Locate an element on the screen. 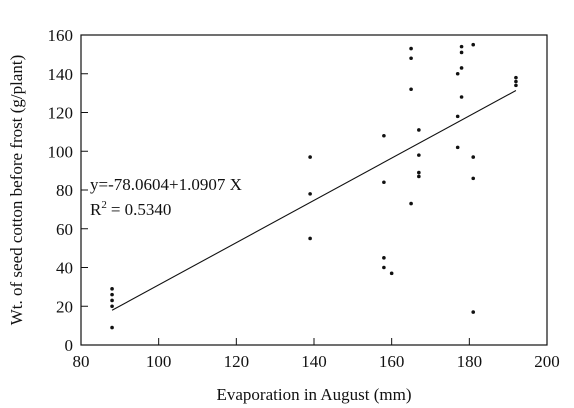  regression-equation: y=-78.0604+1.0907 X is located at coordinates (166, 184).